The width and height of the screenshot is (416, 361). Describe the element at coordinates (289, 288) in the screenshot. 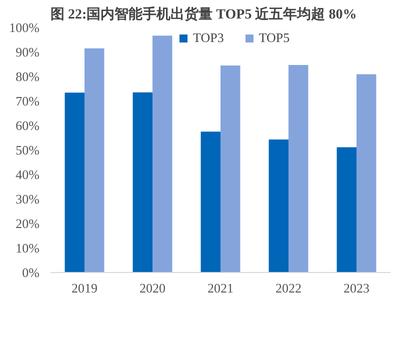

I see `x-tick-label: 2022` at that location.